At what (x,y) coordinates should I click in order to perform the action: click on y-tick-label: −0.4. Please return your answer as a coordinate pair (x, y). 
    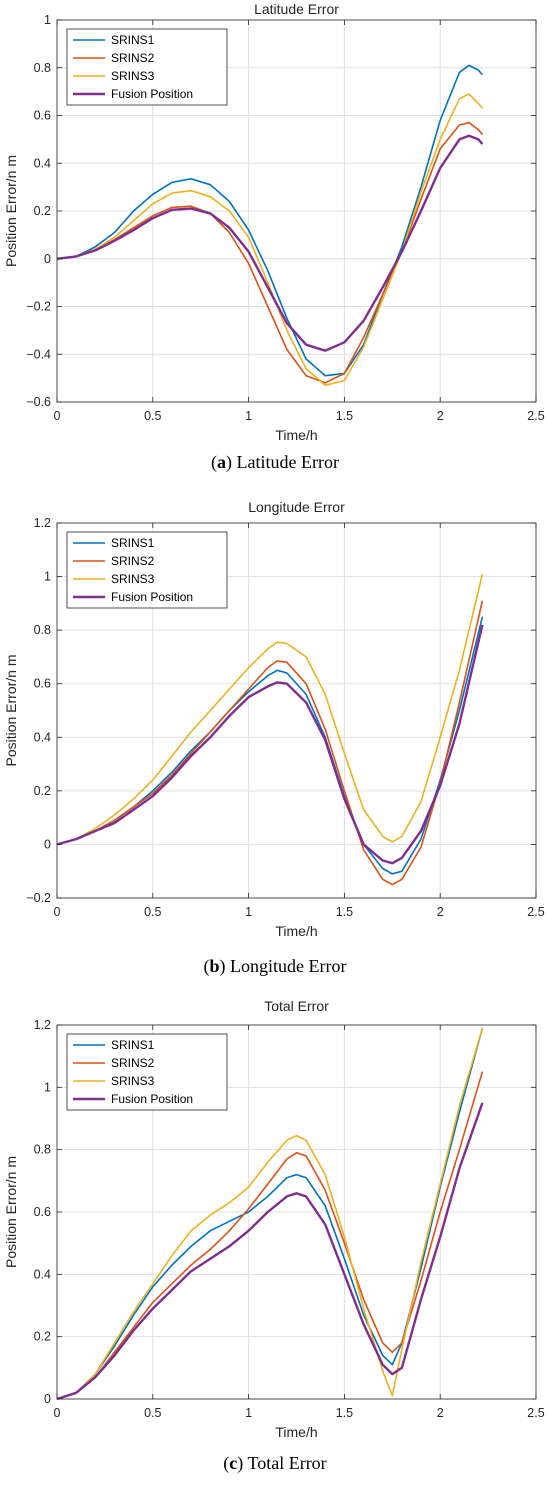
    Looking at the image, I should click on (38, 354).